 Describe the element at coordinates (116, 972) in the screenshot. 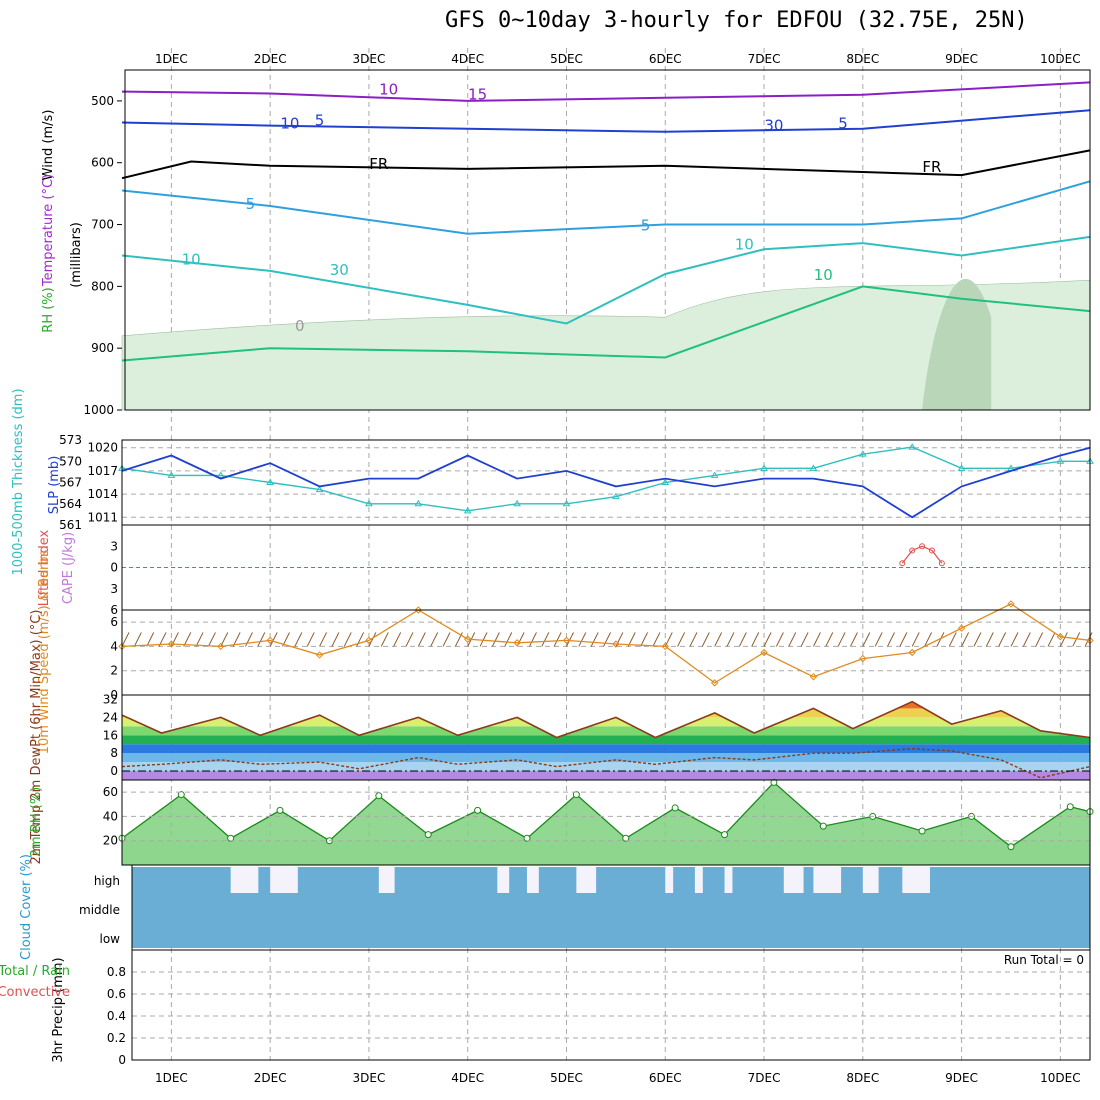

I see `precip-tick-label: 0.8` at that location.